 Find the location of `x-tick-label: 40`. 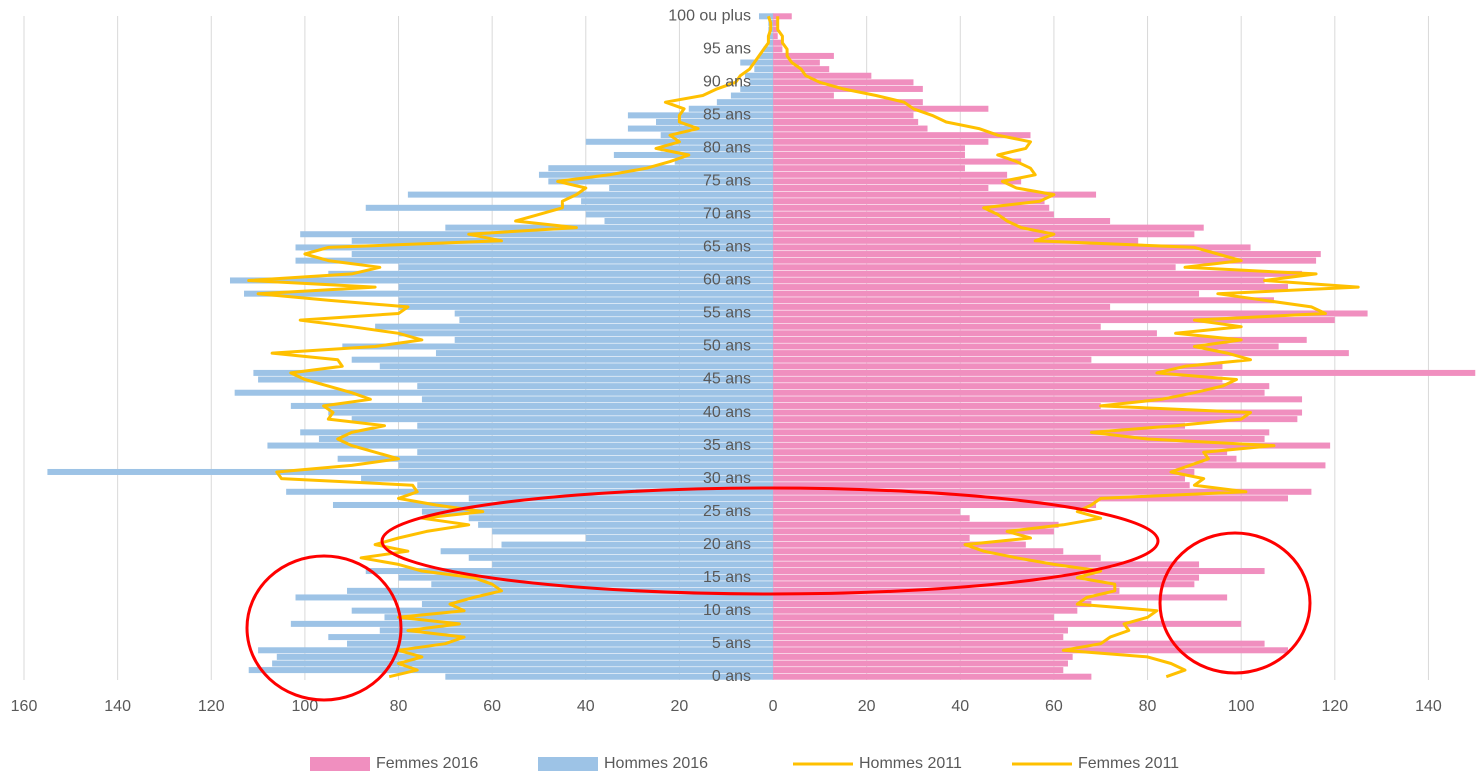

x-tick-label: 40 is located at coordinates (586, 706).